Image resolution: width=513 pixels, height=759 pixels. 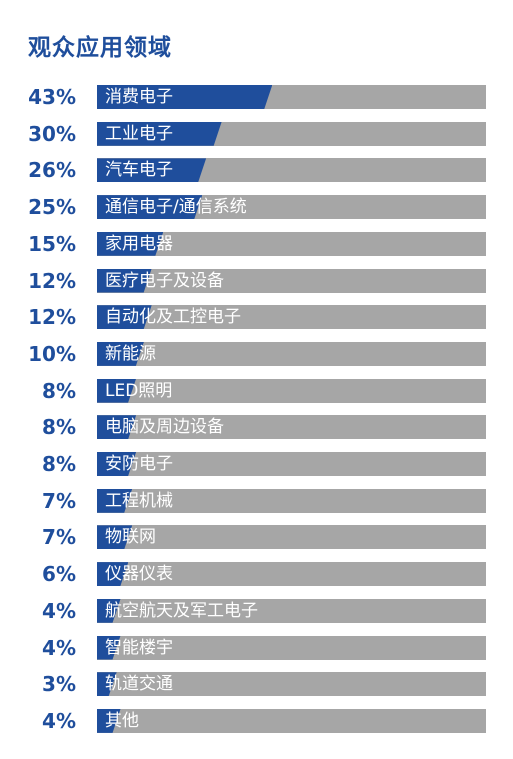 I want to click on bar-category-label: 家用电器, so click(x=139, y=243).